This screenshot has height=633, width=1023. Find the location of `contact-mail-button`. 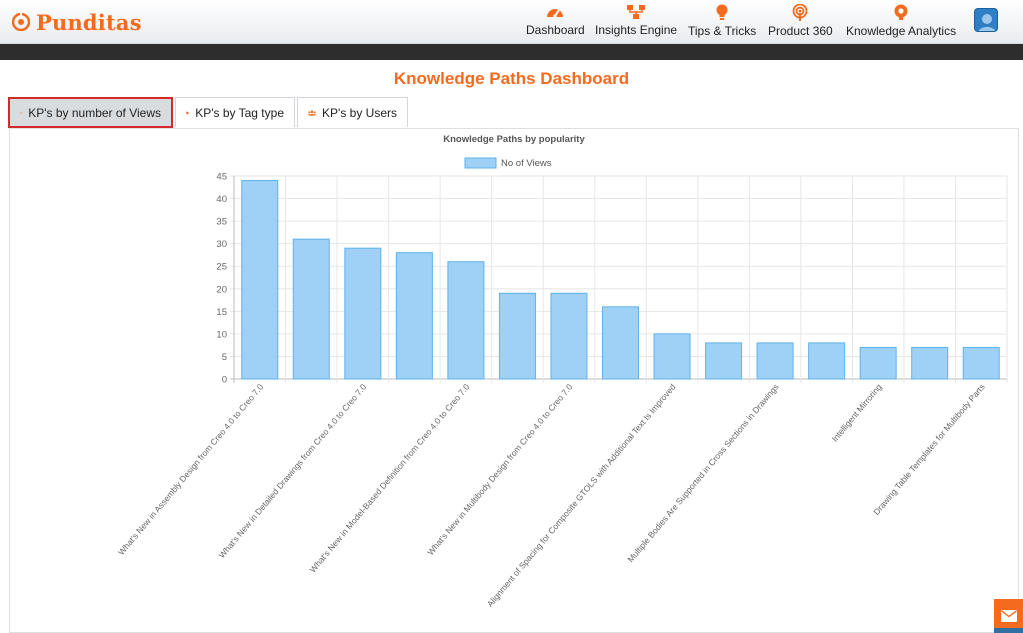

contact-mail-button is located at coordinates (1008, 616).